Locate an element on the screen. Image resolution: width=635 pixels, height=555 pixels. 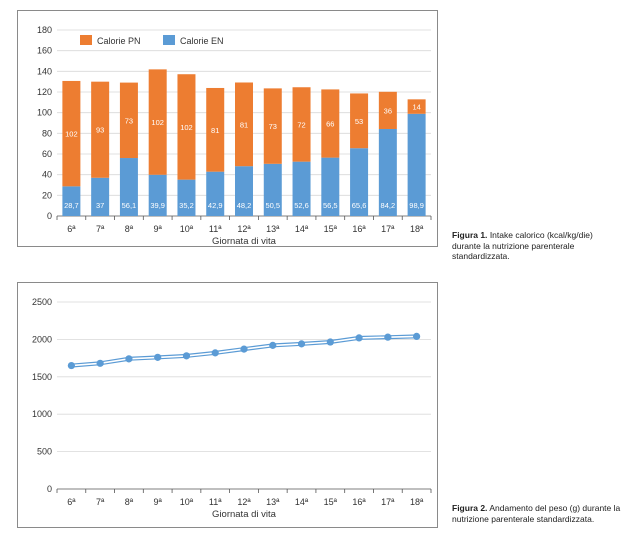
bar-pn-value-label: 73 is located at coordinates (273, 126).